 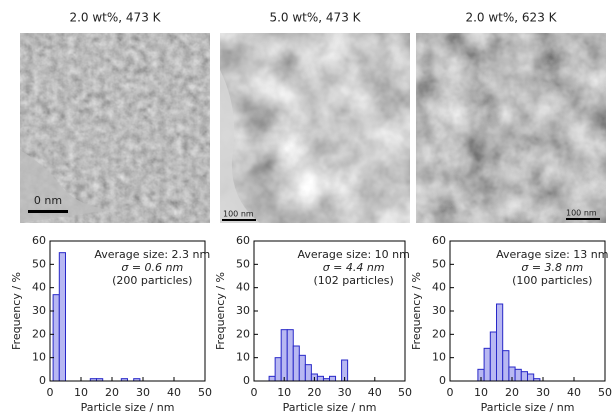 I want to click on annotation: Average size: 2.3 nm, so click(x=152, y=254).